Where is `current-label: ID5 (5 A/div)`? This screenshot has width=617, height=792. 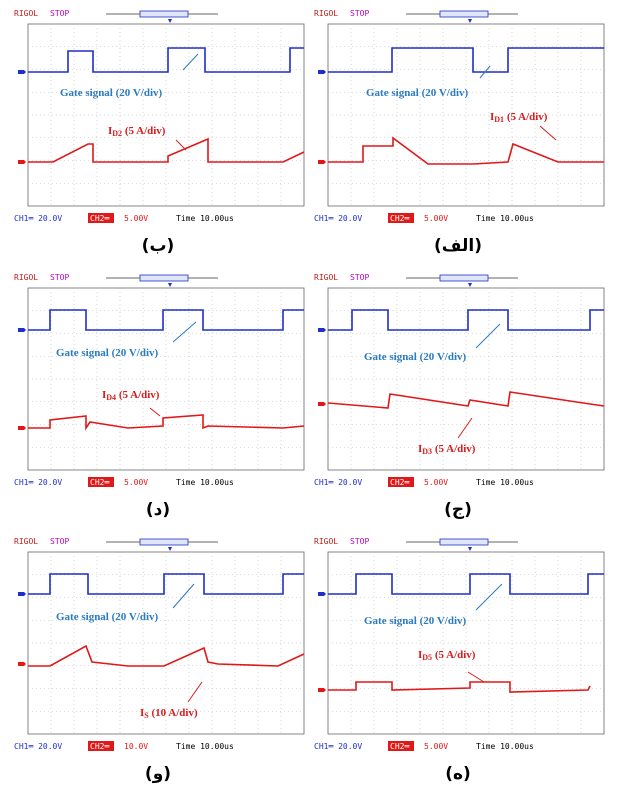
current-label: ID5 (5 A/div) is located at coordinates (447, 655).